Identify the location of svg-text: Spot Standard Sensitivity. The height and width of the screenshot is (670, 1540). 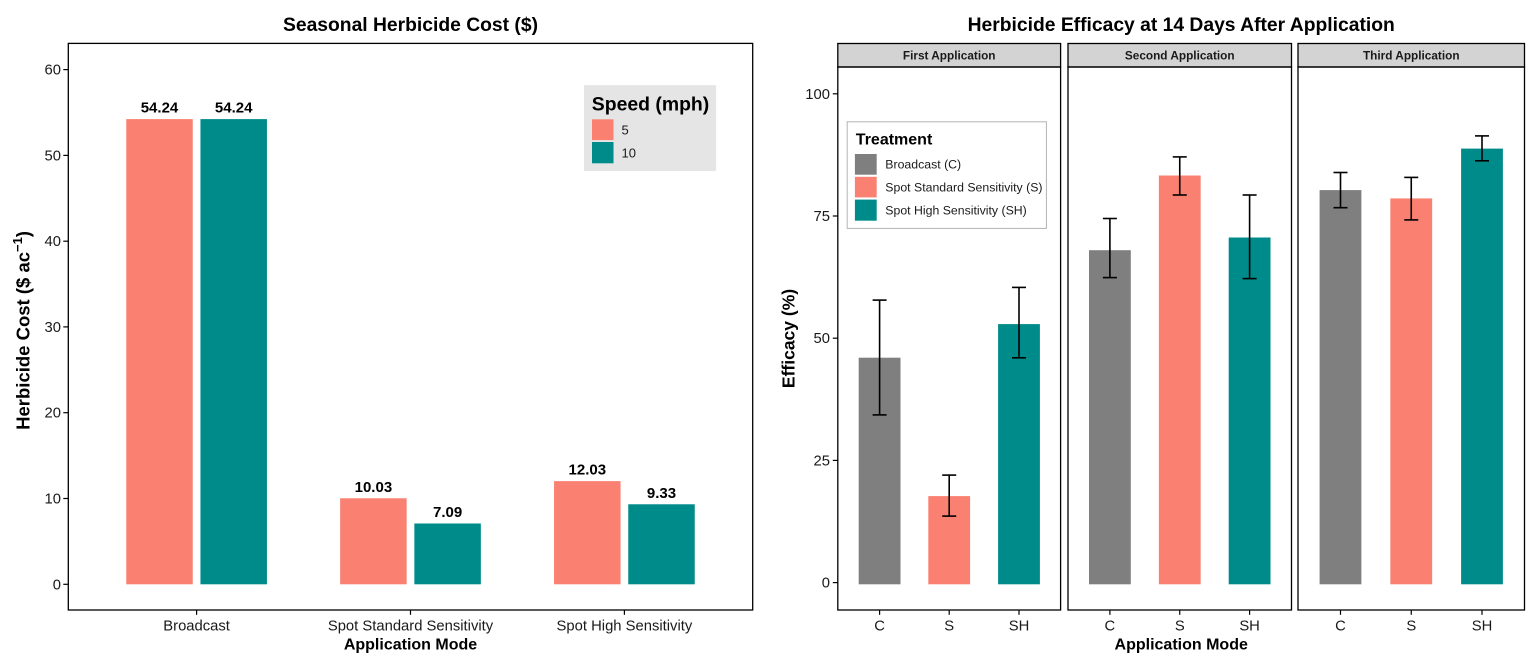
(411, 627).